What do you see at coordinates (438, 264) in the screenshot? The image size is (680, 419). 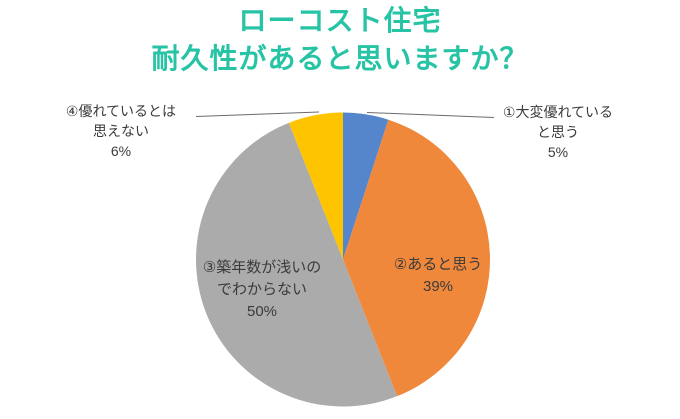 I see `slice-2-label-line1: ②あると思う` at bounding box center [438, 264].